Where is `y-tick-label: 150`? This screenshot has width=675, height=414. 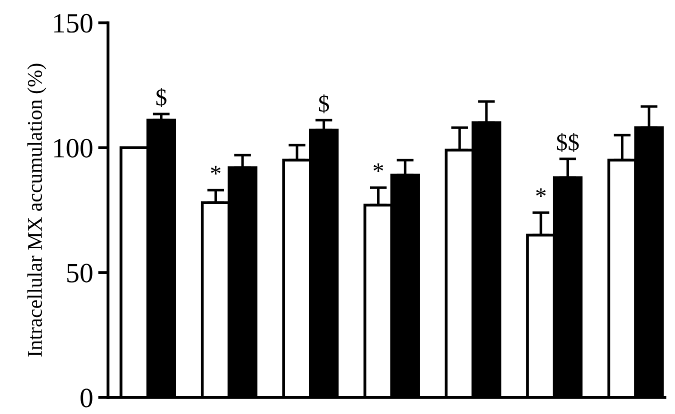
y-tick-label: 150 is located at coordinates (73, 23).